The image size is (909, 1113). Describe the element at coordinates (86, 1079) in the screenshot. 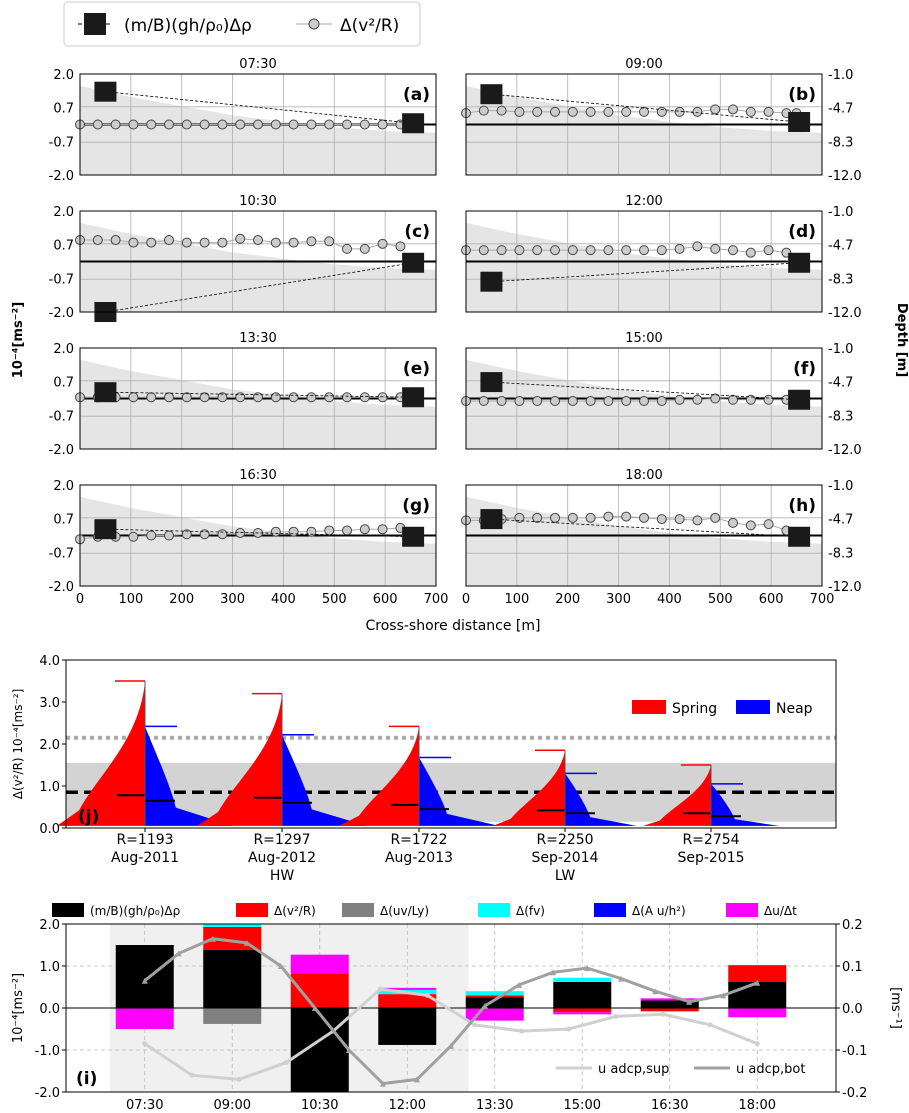

I see `panel-letter: (i)` at that location.